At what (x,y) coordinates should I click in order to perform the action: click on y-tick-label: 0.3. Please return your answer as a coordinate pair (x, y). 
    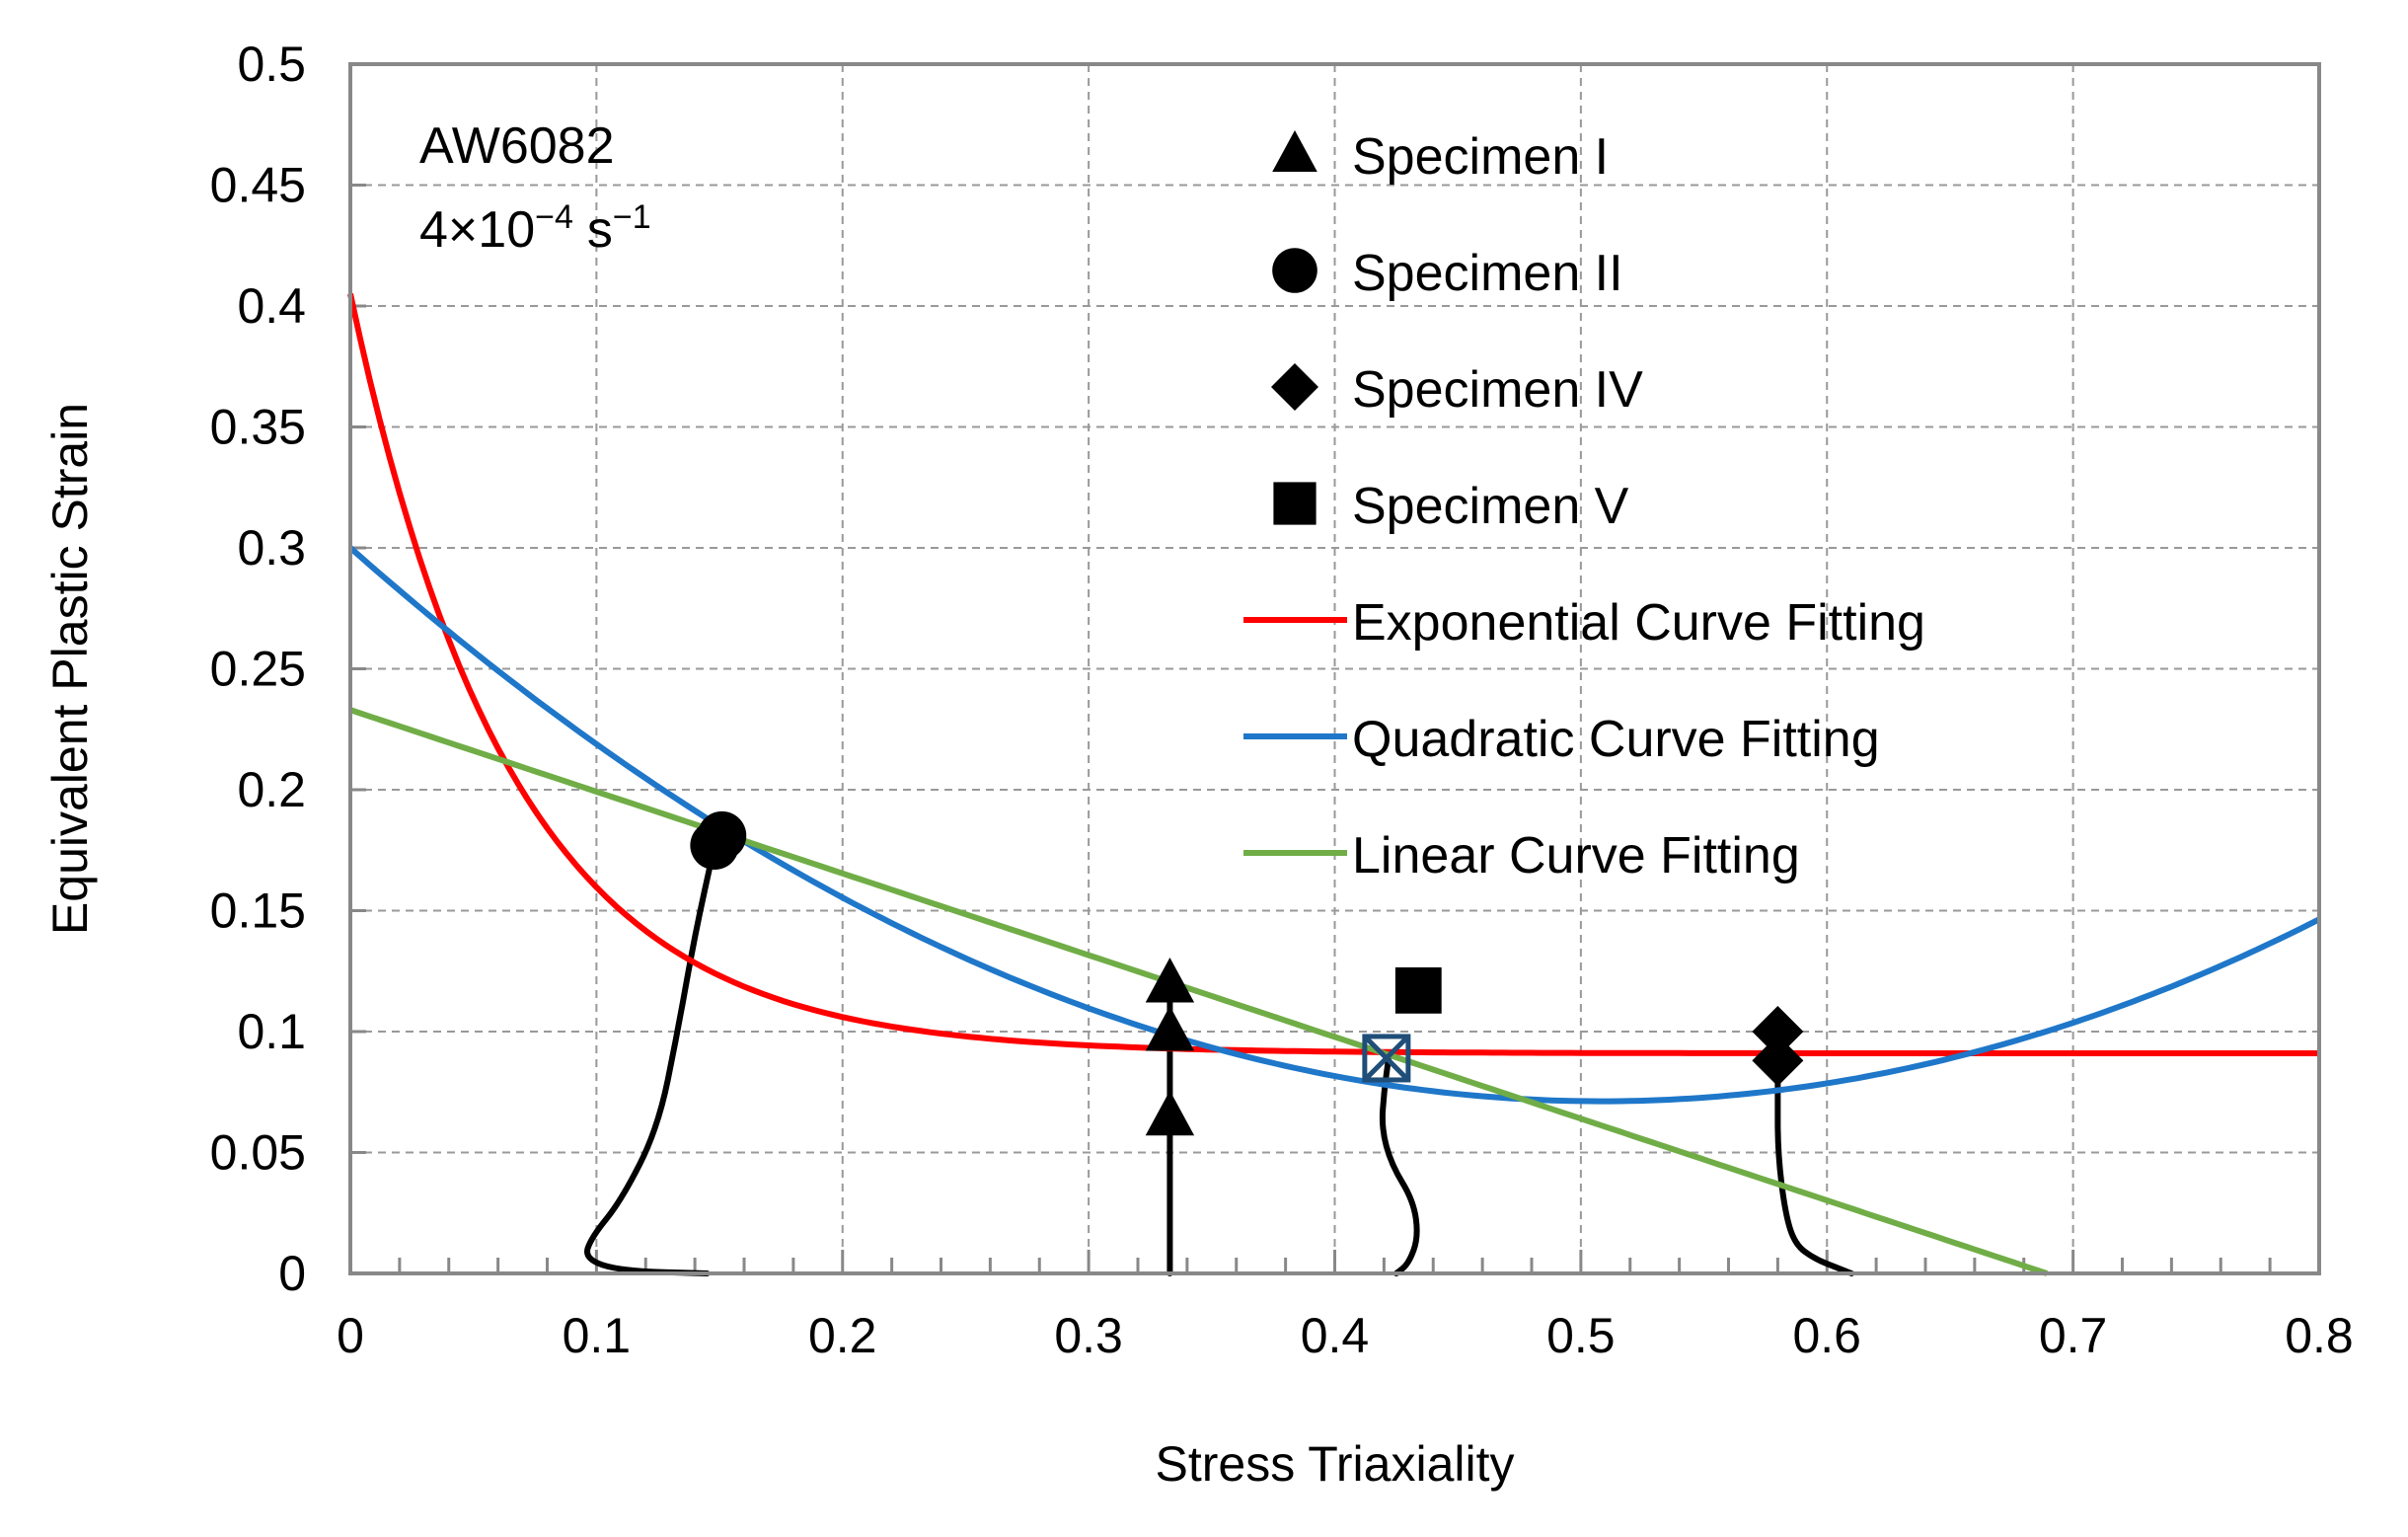
    Looking at the image, I should click on (272, 548).